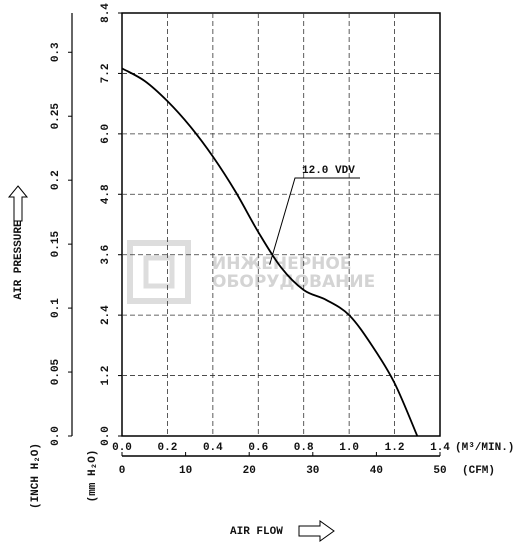 The width and height of the screenshot is (525, 544). What do you see at coordinates (106, 13) in the screenshot?
I see `y-tick-label: 8.4` at bounding box center [106, 13].